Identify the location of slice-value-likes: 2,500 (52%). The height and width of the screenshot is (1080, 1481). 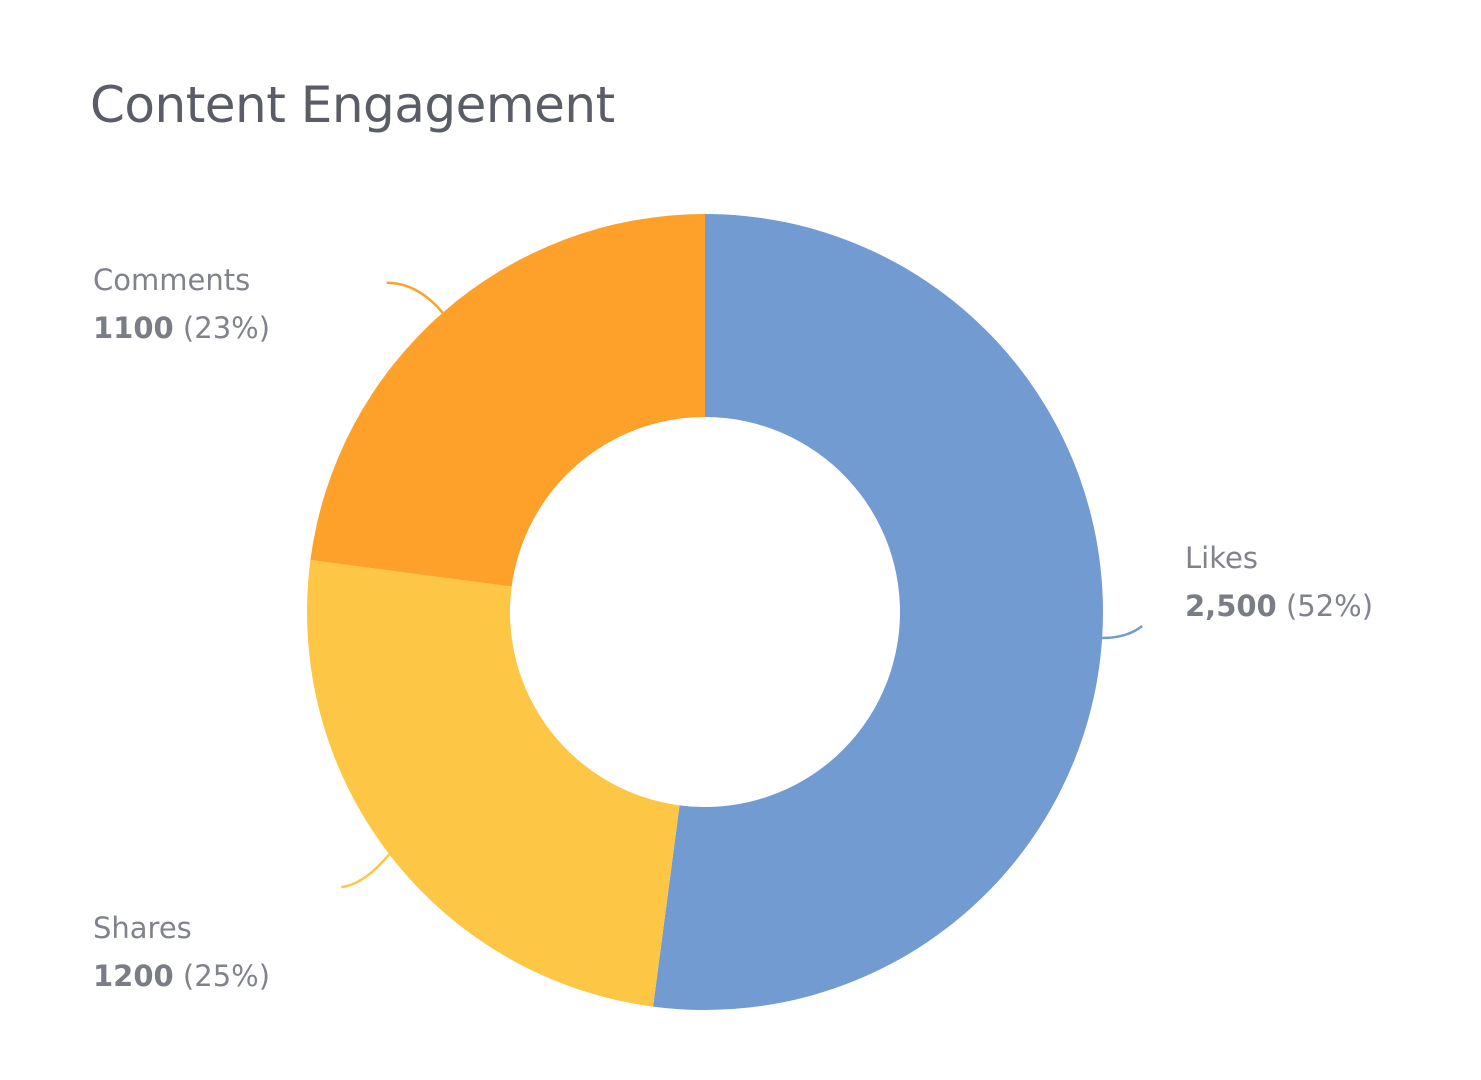
(1279, 606).